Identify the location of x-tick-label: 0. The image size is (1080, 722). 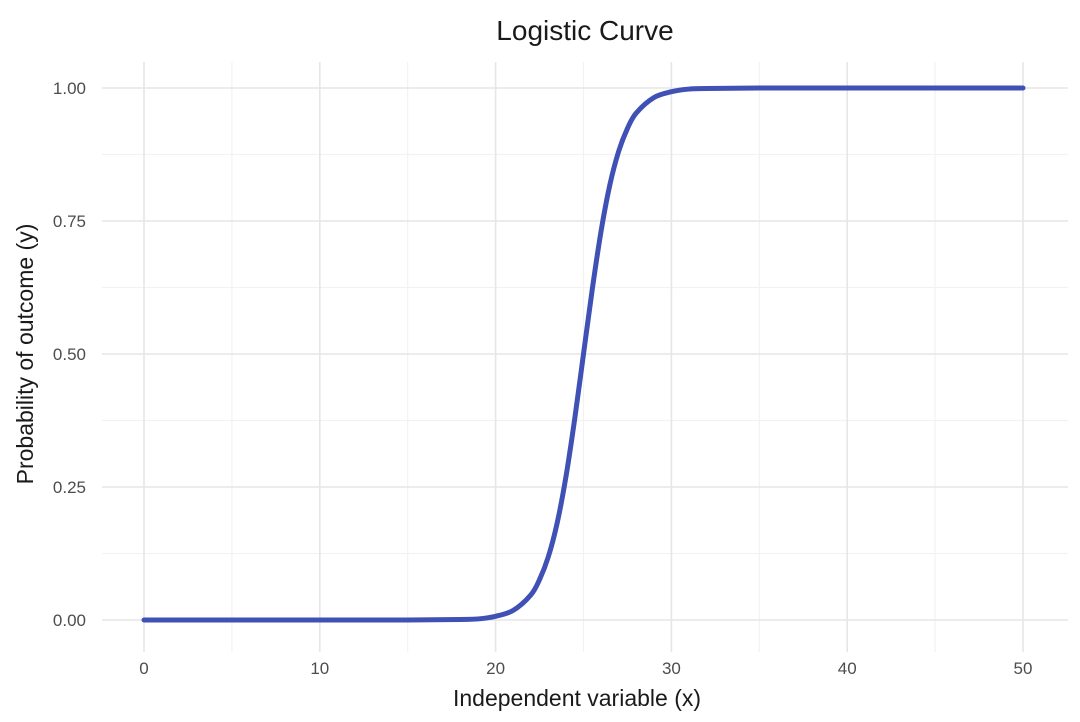
(143, 668).